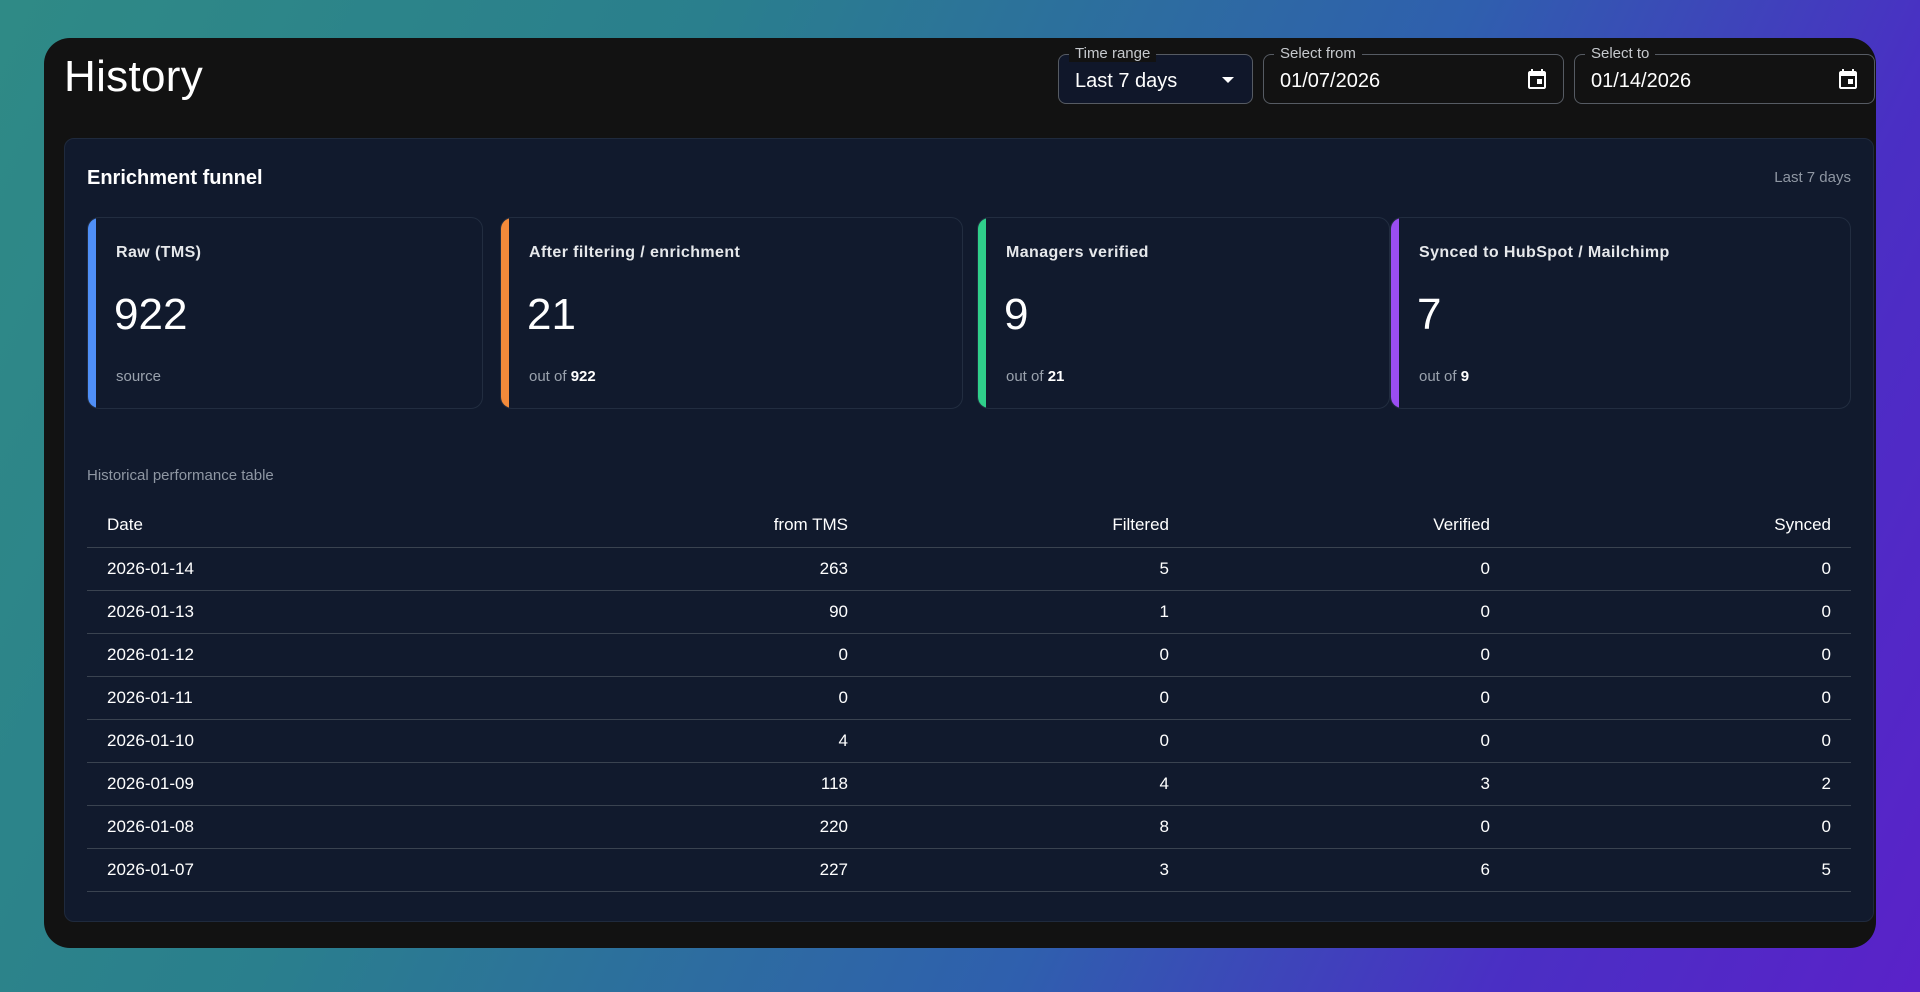 This screenshot has width=1920, height=992. I want to click on table-row: 2026-01-11 0 0 0 0, so click(969, 698).